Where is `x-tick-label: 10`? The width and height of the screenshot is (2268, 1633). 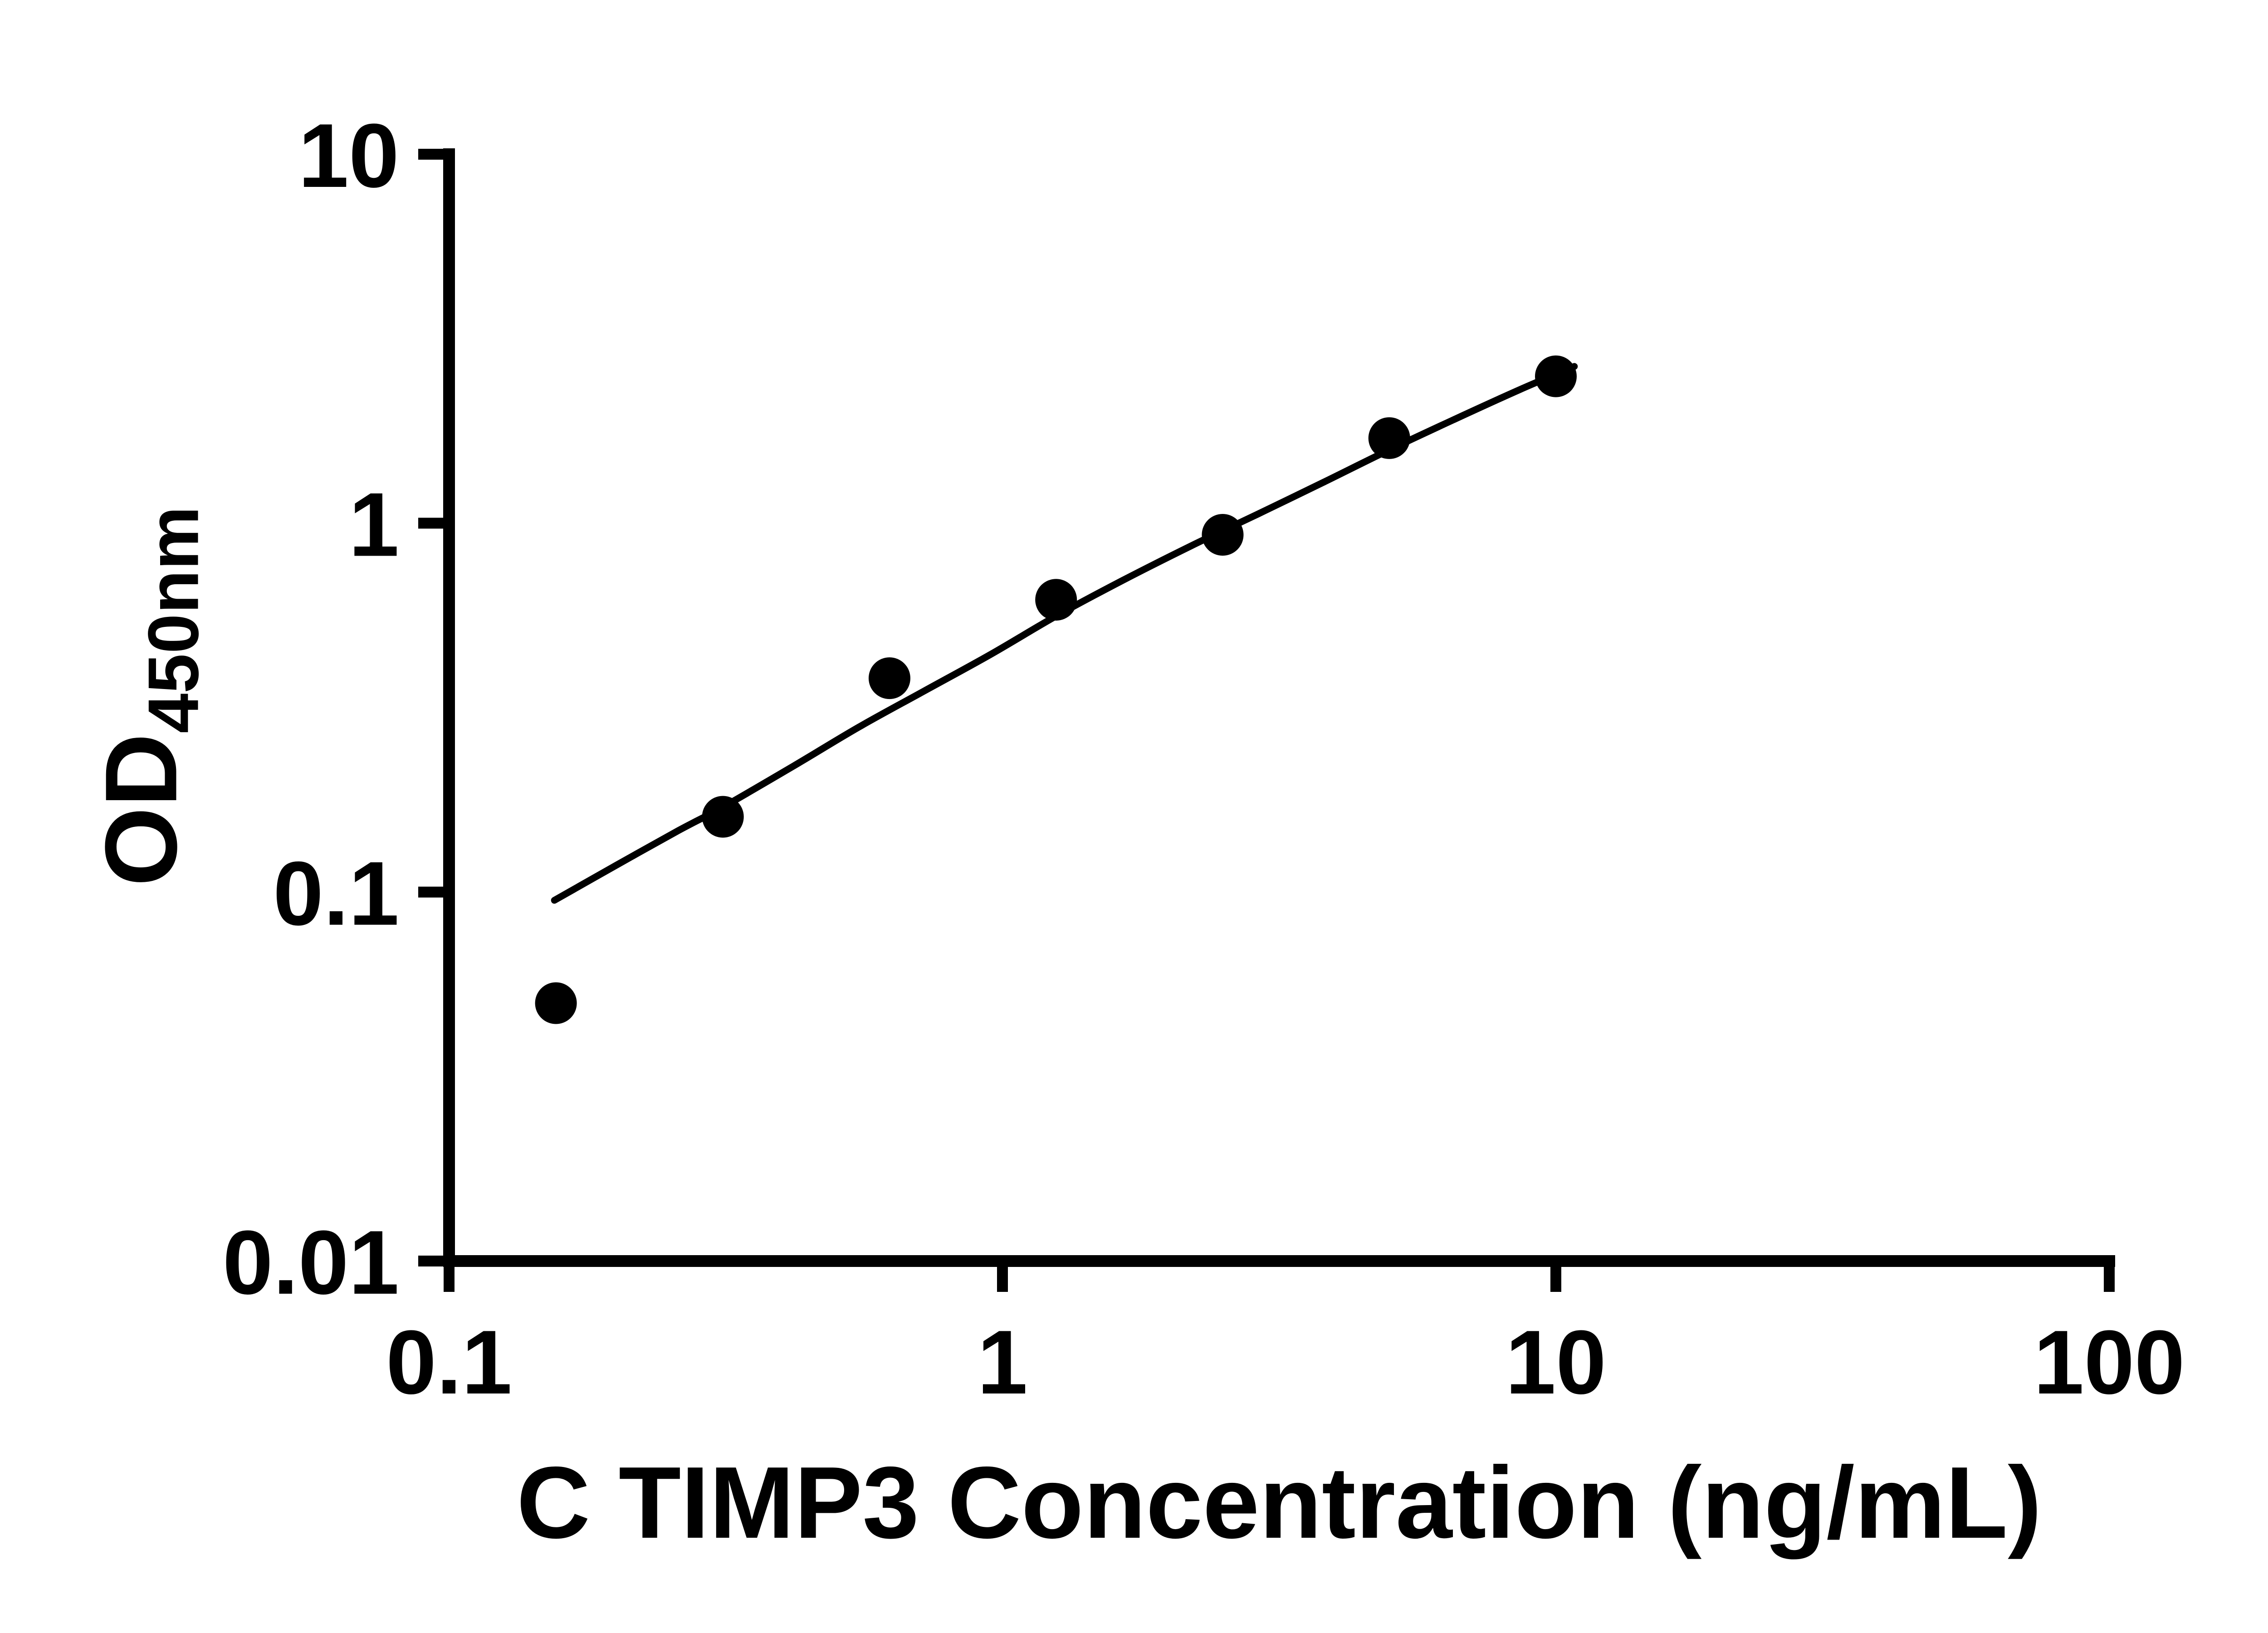
x-tick-label: 10 is located at coordinates (1556, 1362).